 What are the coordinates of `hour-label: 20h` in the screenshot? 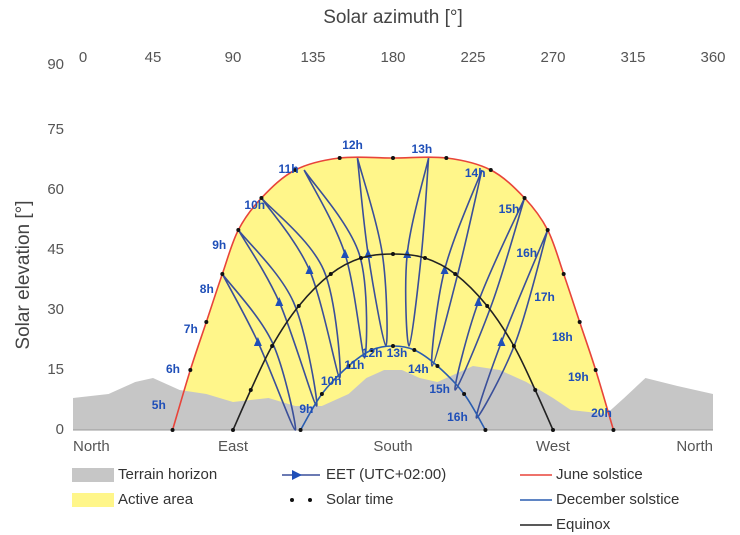 It's located at (601, 413).